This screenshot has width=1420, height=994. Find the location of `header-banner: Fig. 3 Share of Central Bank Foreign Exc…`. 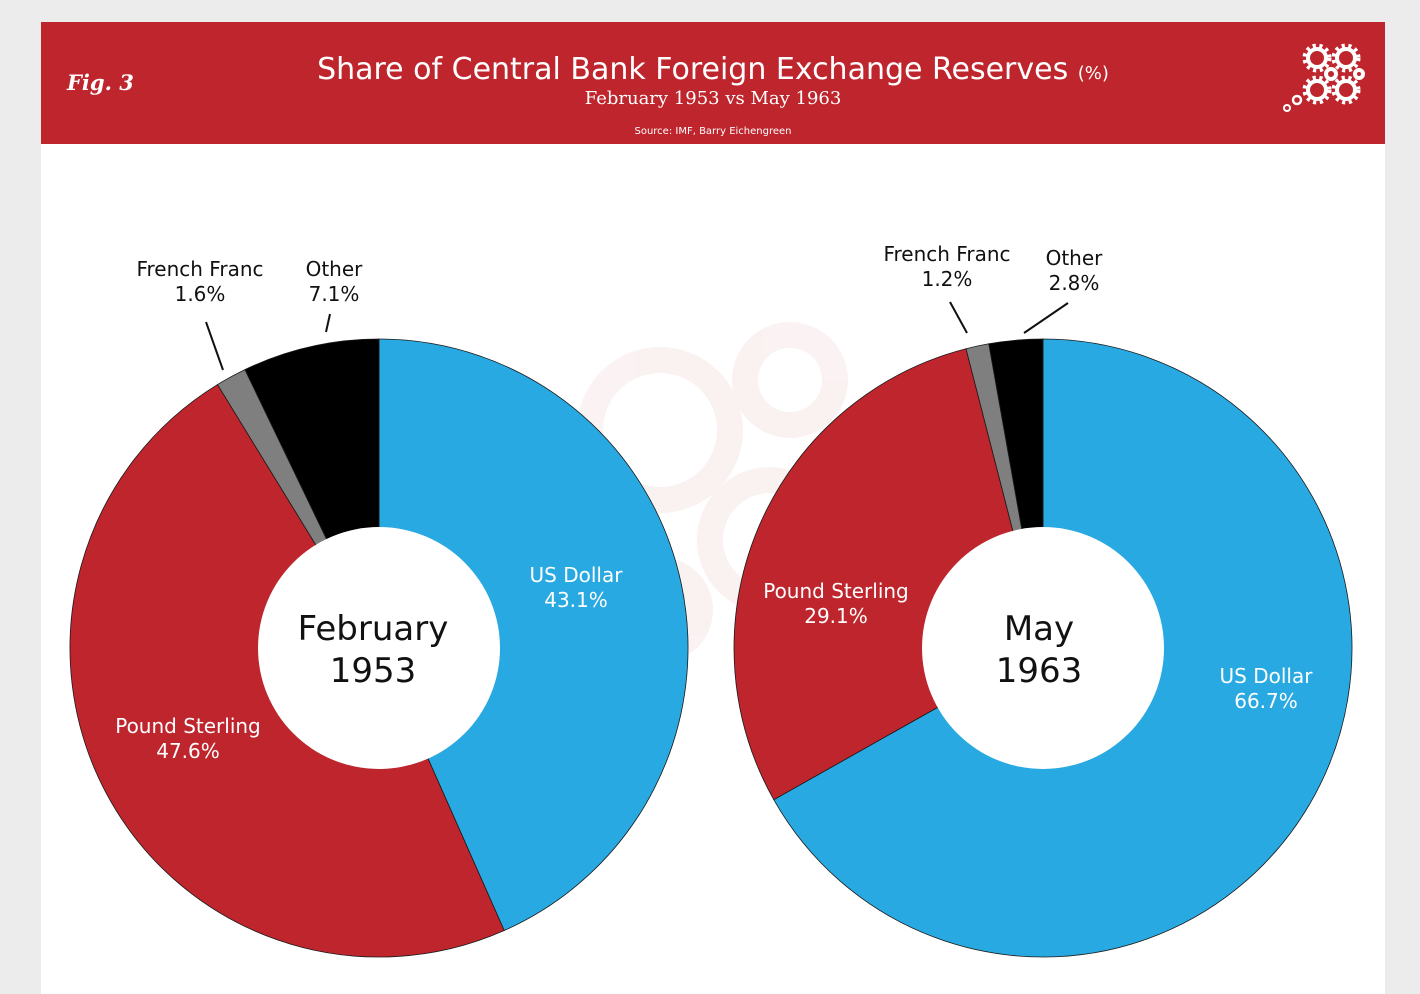

header-banner: Fig. 3 Share of Central Bank Foreign Exc… is located at coordinates (713, 83).